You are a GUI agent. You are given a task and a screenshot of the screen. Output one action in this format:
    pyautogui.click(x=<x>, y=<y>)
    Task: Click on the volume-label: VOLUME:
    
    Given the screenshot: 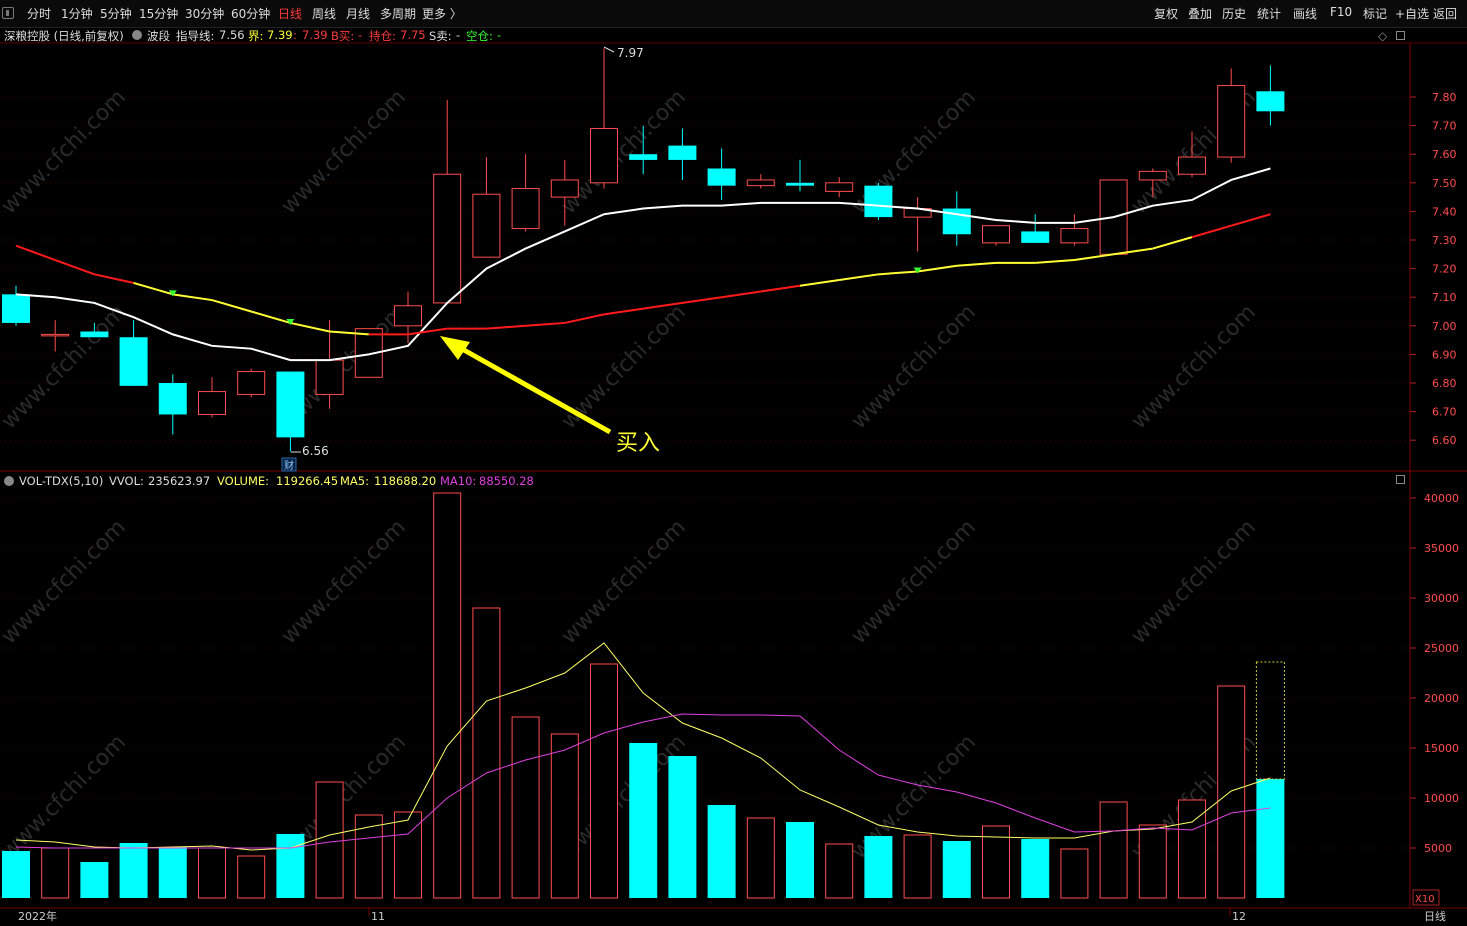 What is the action you would take?
    pyautogui.click(x=243, y=481)
    